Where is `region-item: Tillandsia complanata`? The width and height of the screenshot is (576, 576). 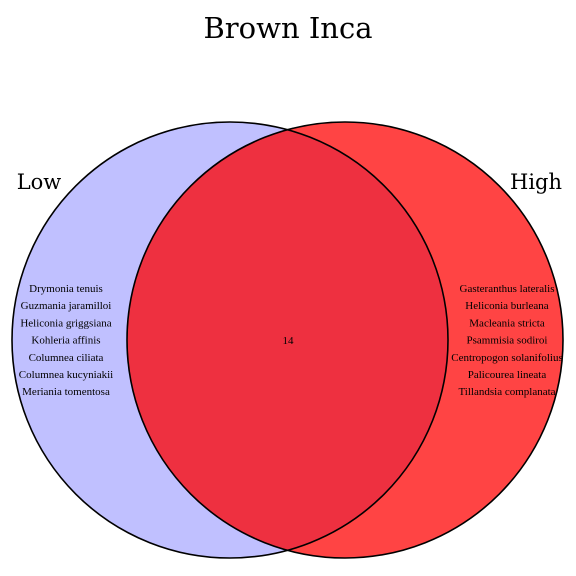 region-item: Tillandsia complanata is located at coordinates (506, 392).